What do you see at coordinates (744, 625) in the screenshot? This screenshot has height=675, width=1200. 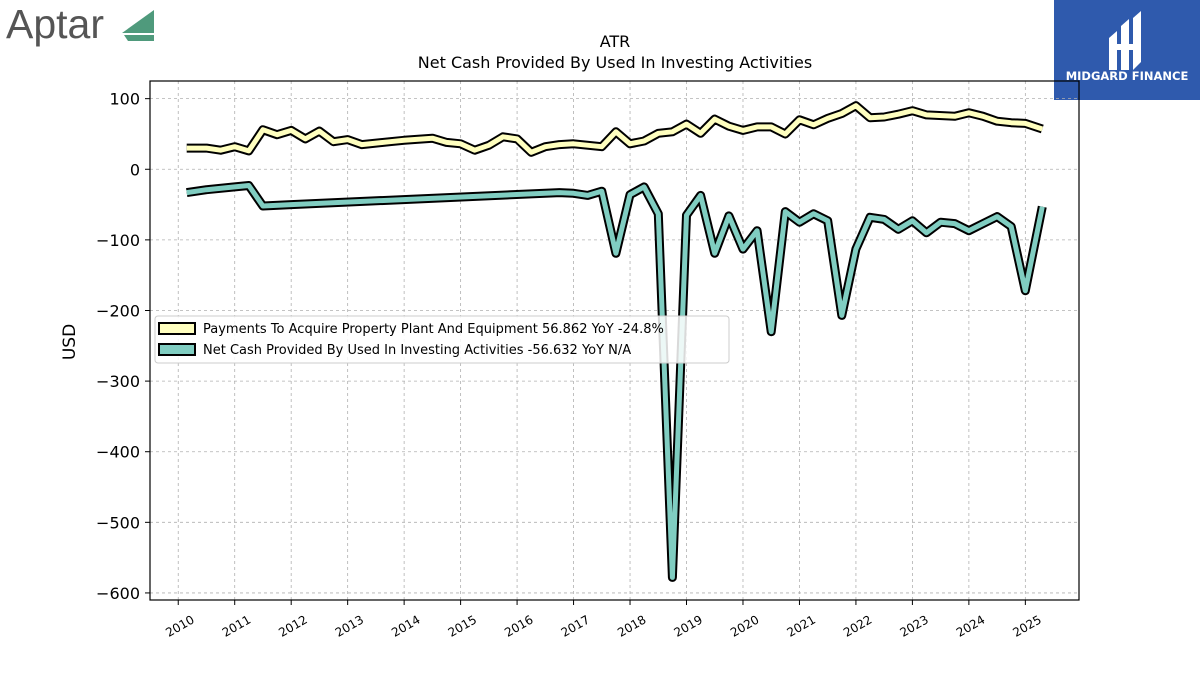 I see `x-tick-label: 2020` at bounding box center [744, 625].